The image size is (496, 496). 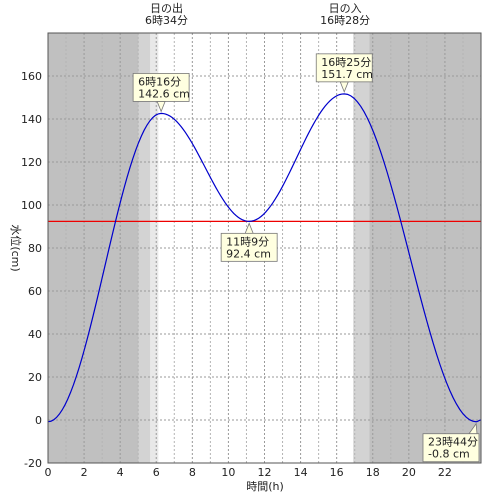 What do you see at coordinates (38, 420) in the screenshot?
I see `y-tick-label: 0` at bounding box center [38, 420].